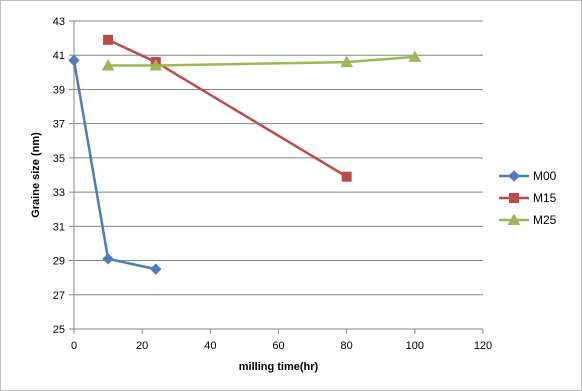 Image resolution: width=582 pixels, height=391 pixels. What do you see at coordinates (528, 198) in the screenshot?
I see `legend: M00 M15 M25` at bounding box center [528, 198].